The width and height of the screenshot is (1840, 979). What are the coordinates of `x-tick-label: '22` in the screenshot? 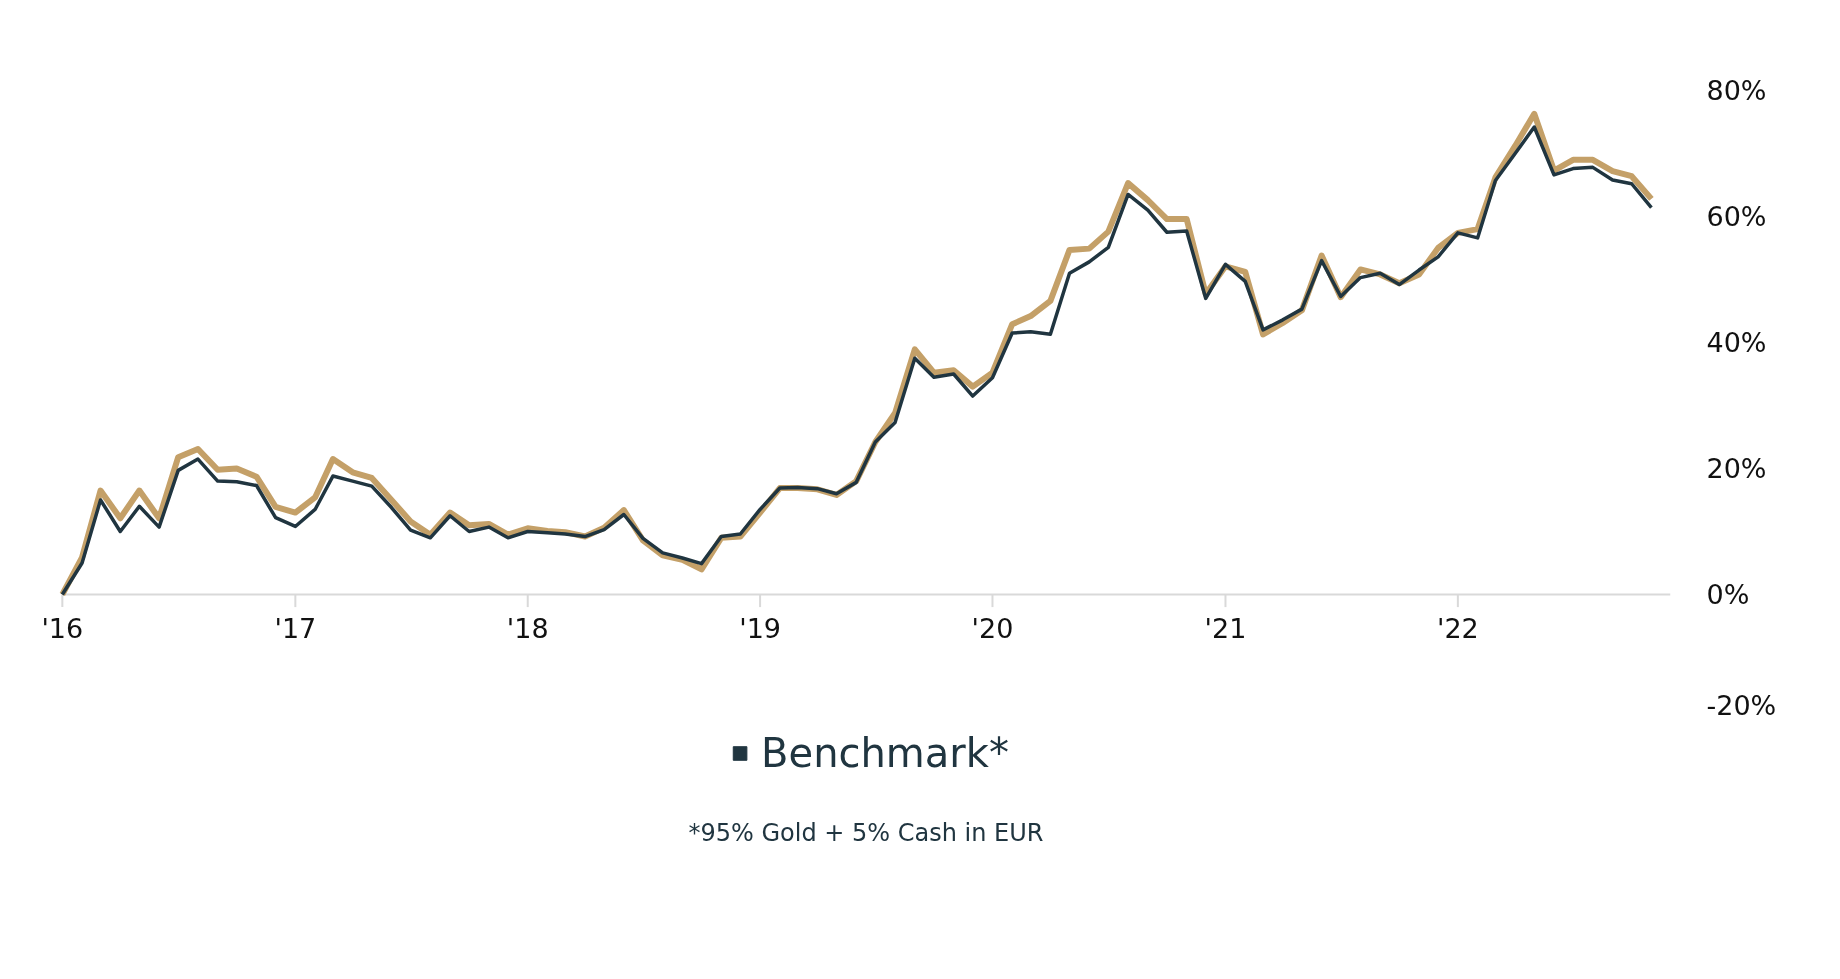 It's located at (1457, 629).